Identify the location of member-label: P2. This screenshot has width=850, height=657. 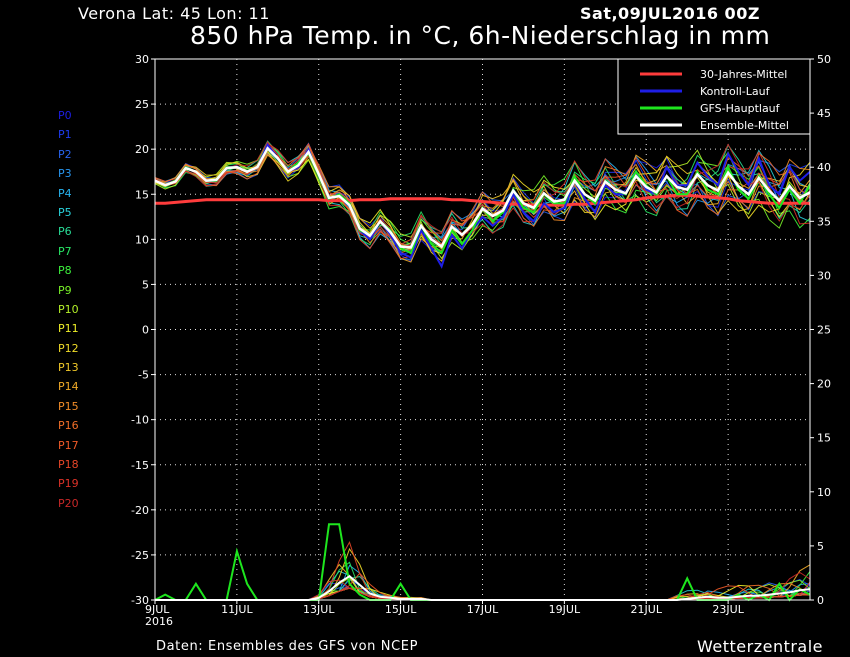
(65, 154).